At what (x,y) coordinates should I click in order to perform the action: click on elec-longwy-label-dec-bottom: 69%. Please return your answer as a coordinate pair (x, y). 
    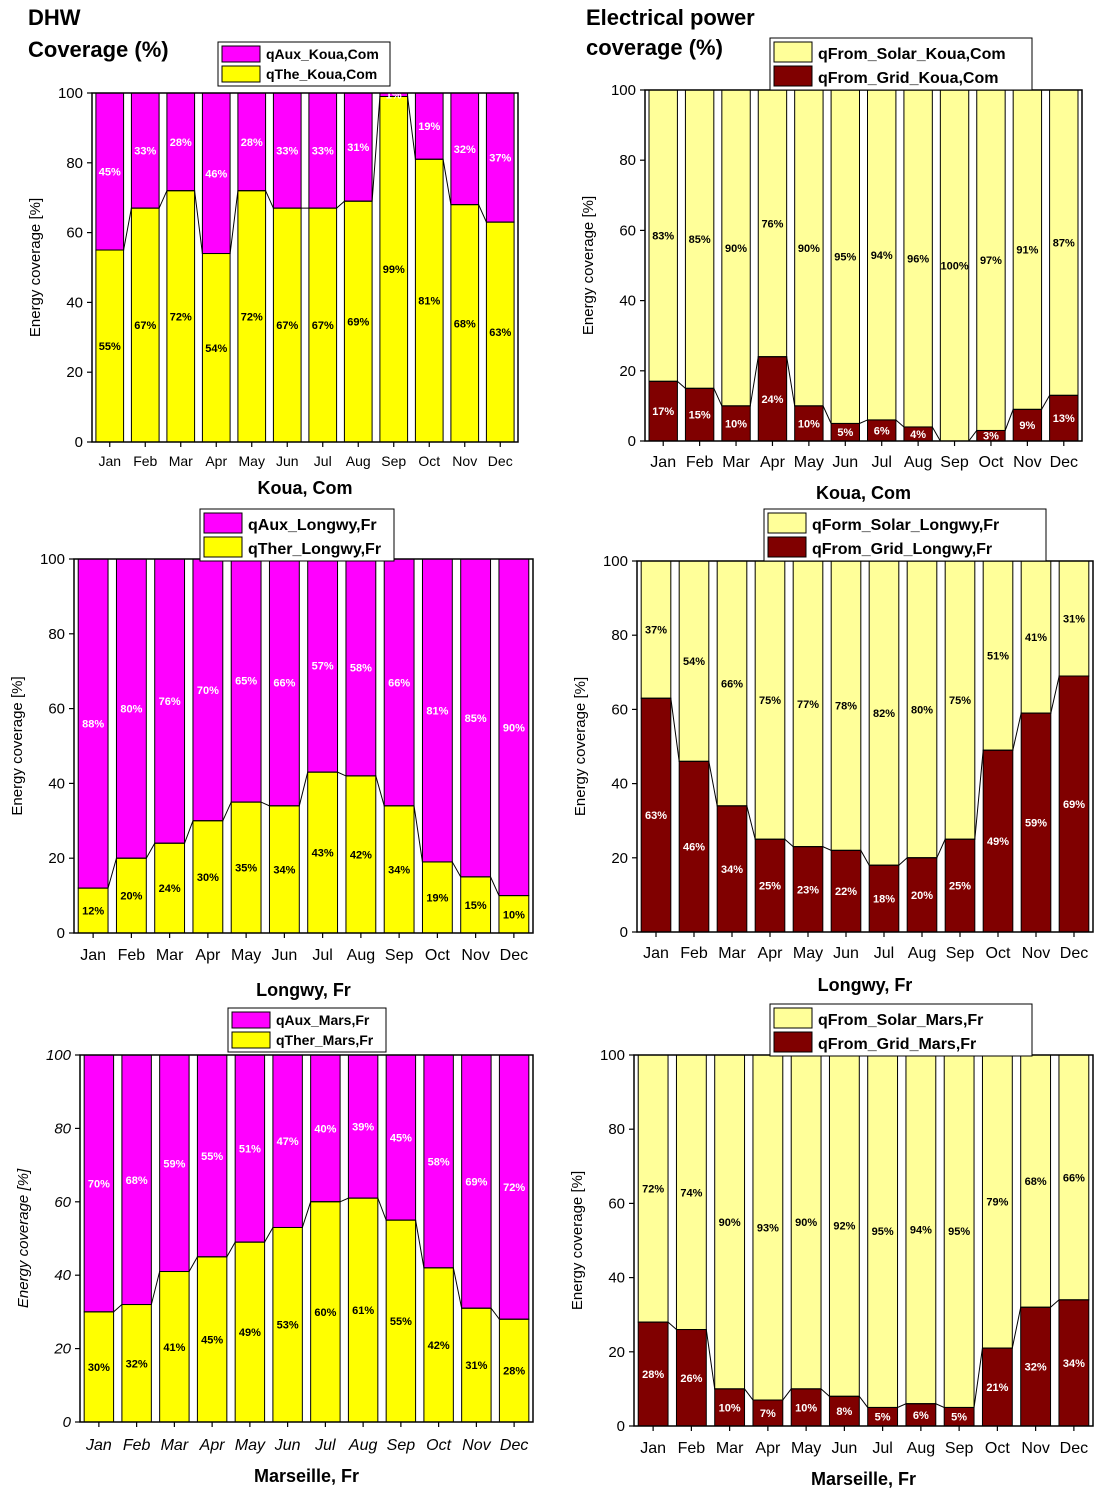
    Looking at the image, I should click on (1074, 805).